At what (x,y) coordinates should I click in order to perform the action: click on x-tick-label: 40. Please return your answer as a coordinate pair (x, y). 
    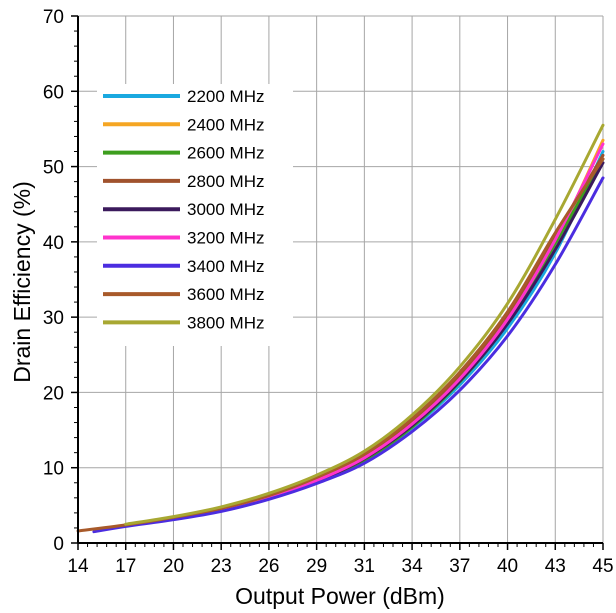
    Looking at the image, I should click on (507, 566).